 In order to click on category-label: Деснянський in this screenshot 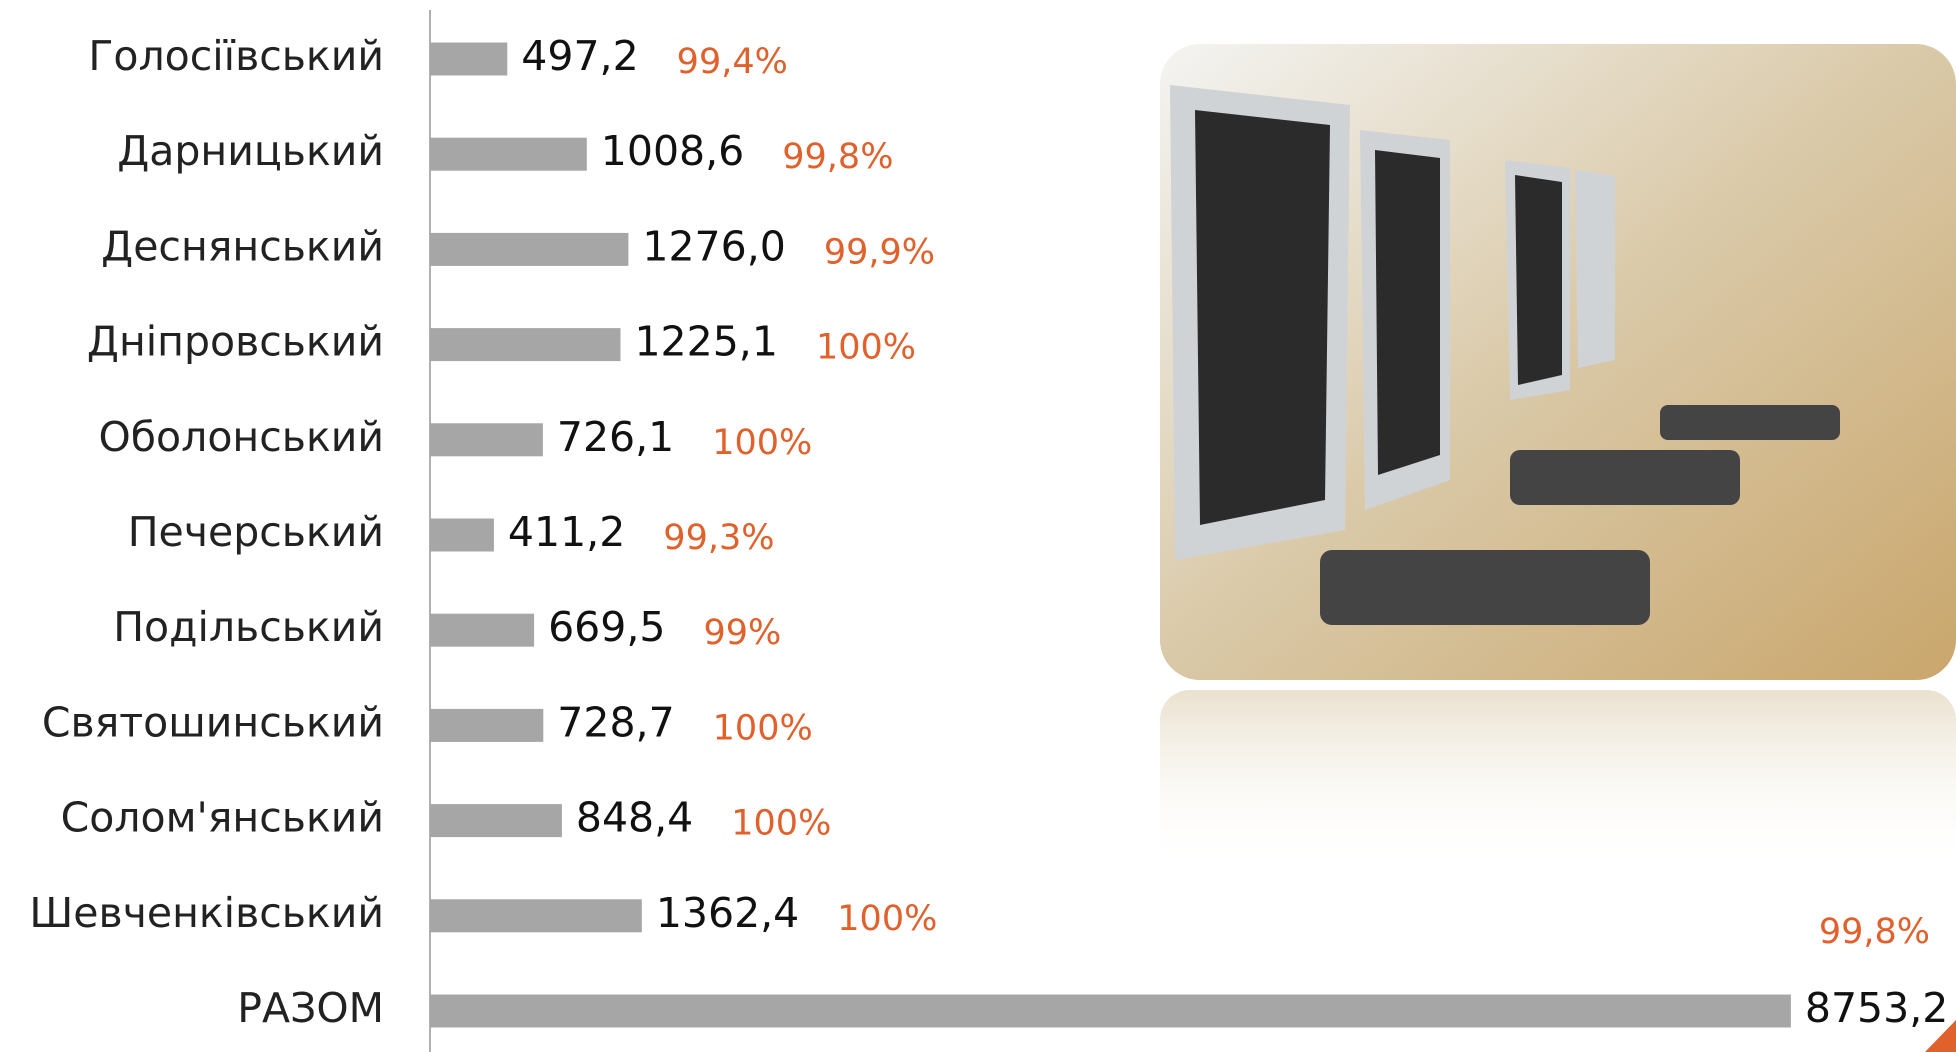, I will do `click(242, 246)`.